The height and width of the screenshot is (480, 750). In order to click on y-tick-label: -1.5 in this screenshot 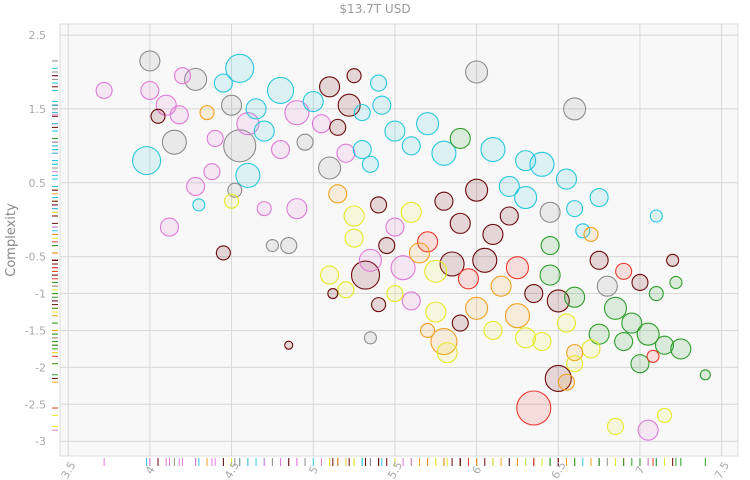, I will do `click(35, 330)`.